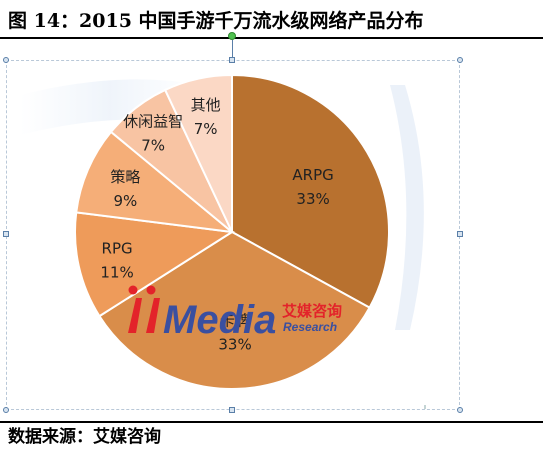 This screenshot has height=450, width=543. What do you see at coordinates (460, 234) in the screenshot?
I see `resize-handle-right` at bounding box center [460, 234].